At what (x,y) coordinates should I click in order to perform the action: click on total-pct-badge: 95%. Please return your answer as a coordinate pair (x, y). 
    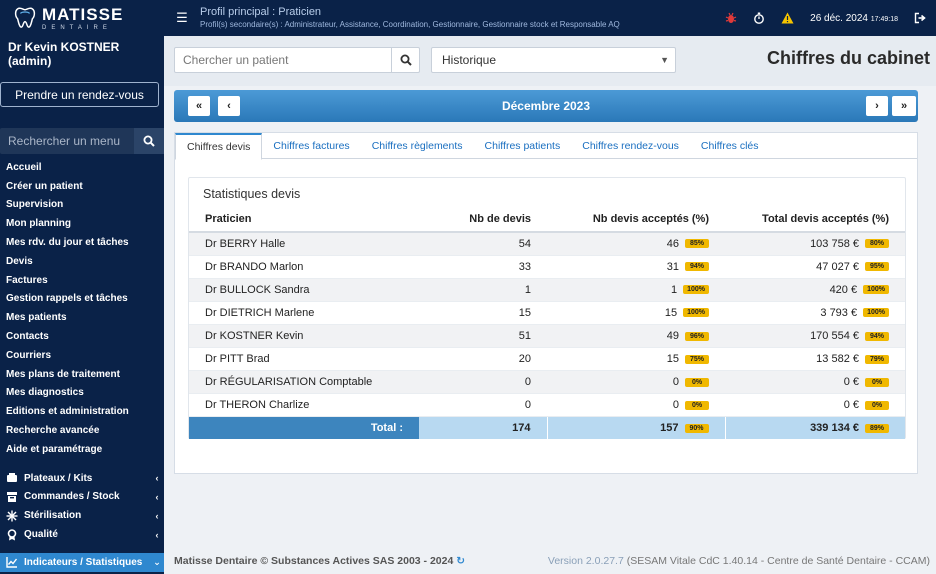
    Looking at the image, I should click on (877, 267).